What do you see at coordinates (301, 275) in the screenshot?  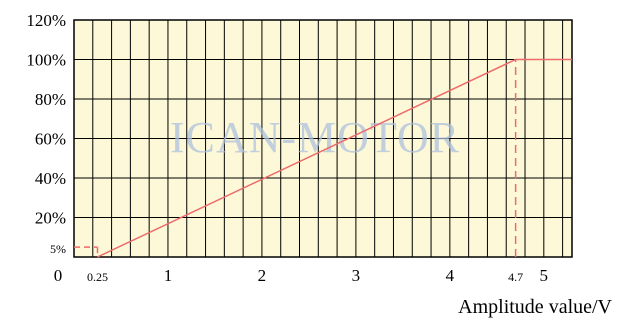 I see `x-tick-labels: 0 0.25 1 2 3 4 4.7 5` at bounding box center [301, 275].